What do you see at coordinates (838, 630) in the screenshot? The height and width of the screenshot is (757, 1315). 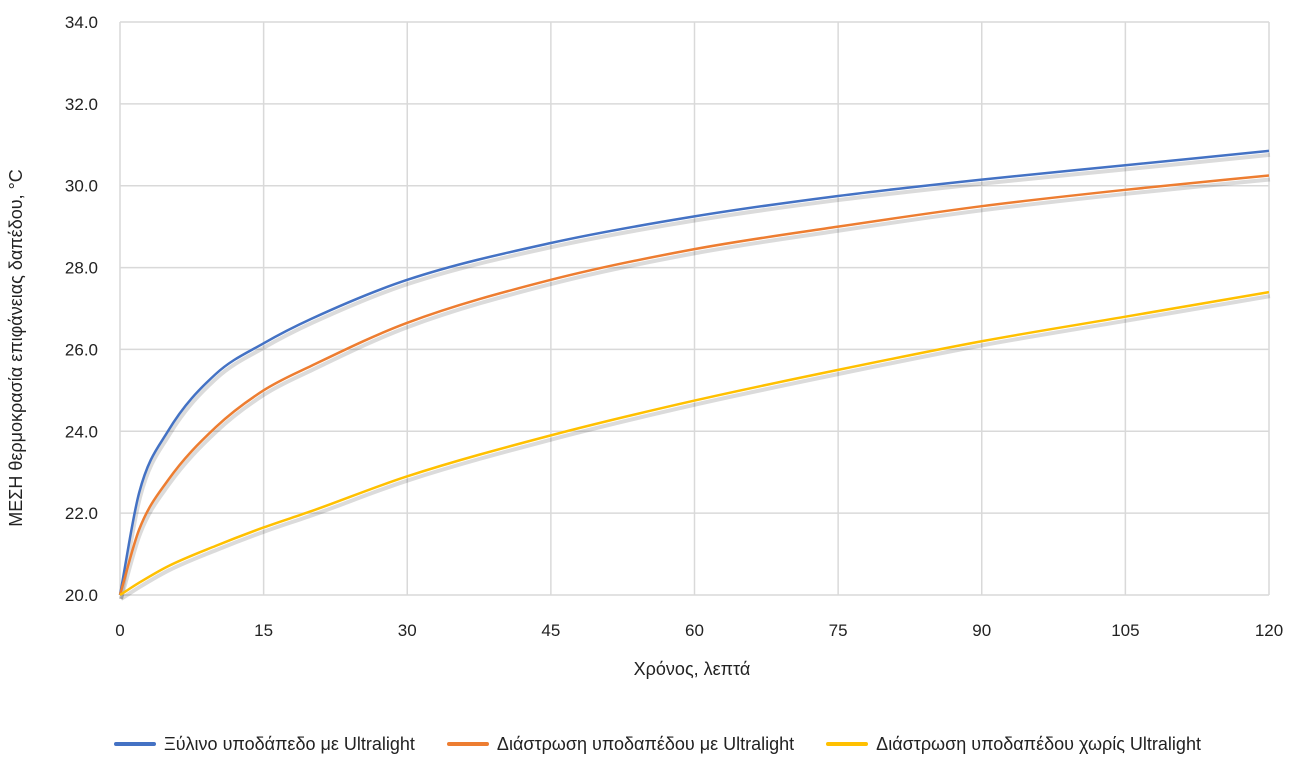 I see `x-tick-label: 75` at bounding box center [838, 630].